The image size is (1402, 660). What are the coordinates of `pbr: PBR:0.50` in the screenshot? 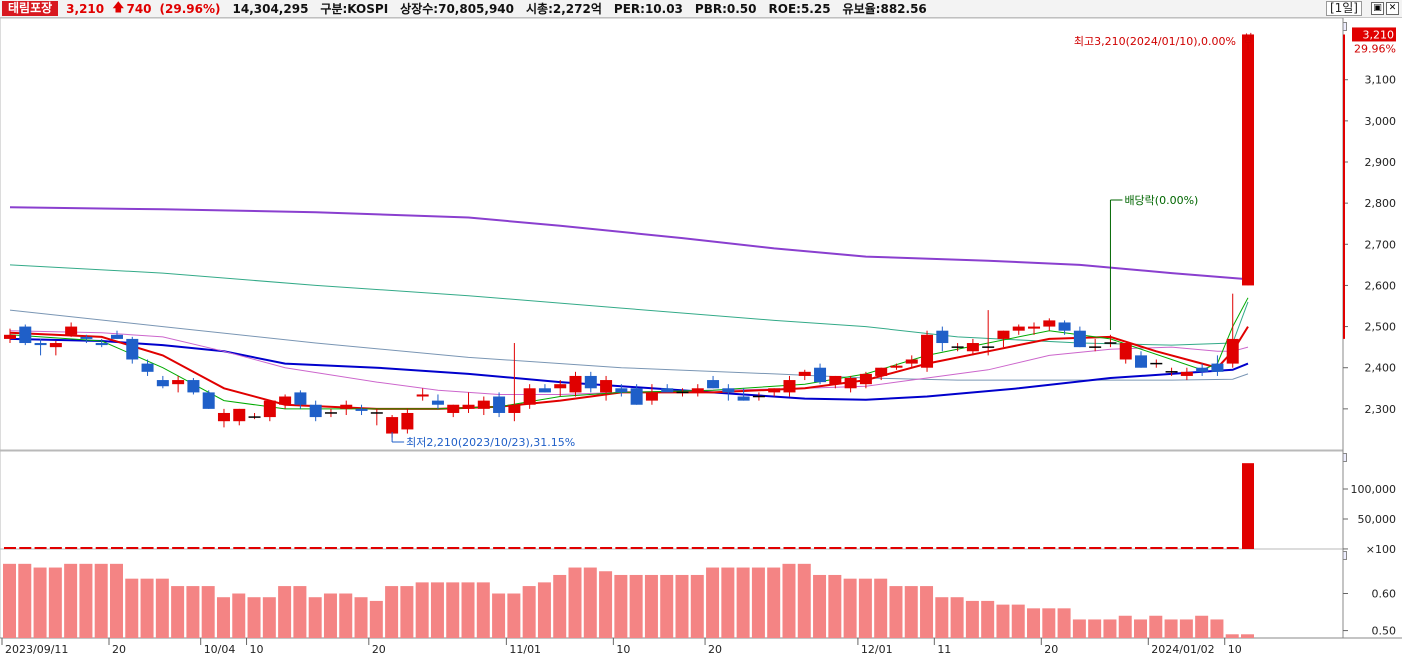 It's located at (725, 8).